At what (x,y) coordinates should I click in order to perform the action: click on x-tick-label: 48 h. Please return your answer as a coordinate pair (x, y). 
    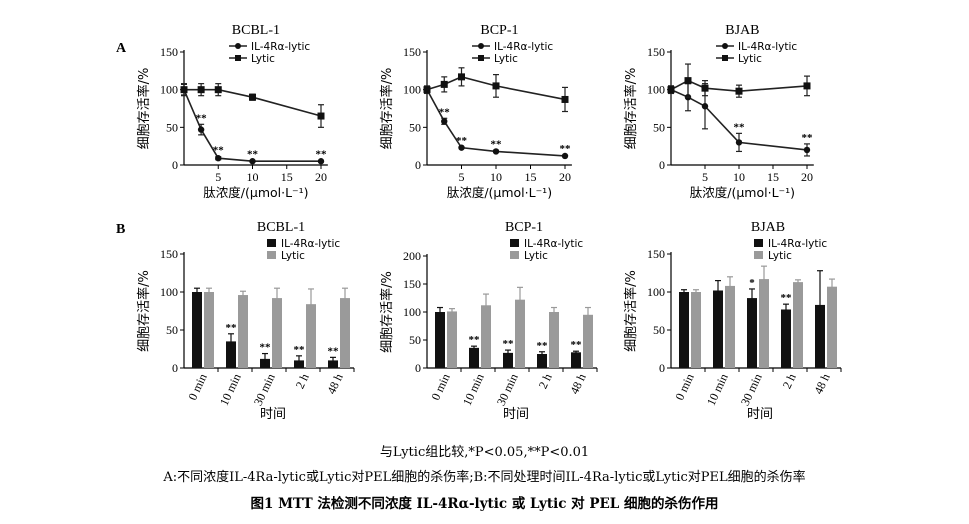
    Looking at the image, I should click on (822, 383).